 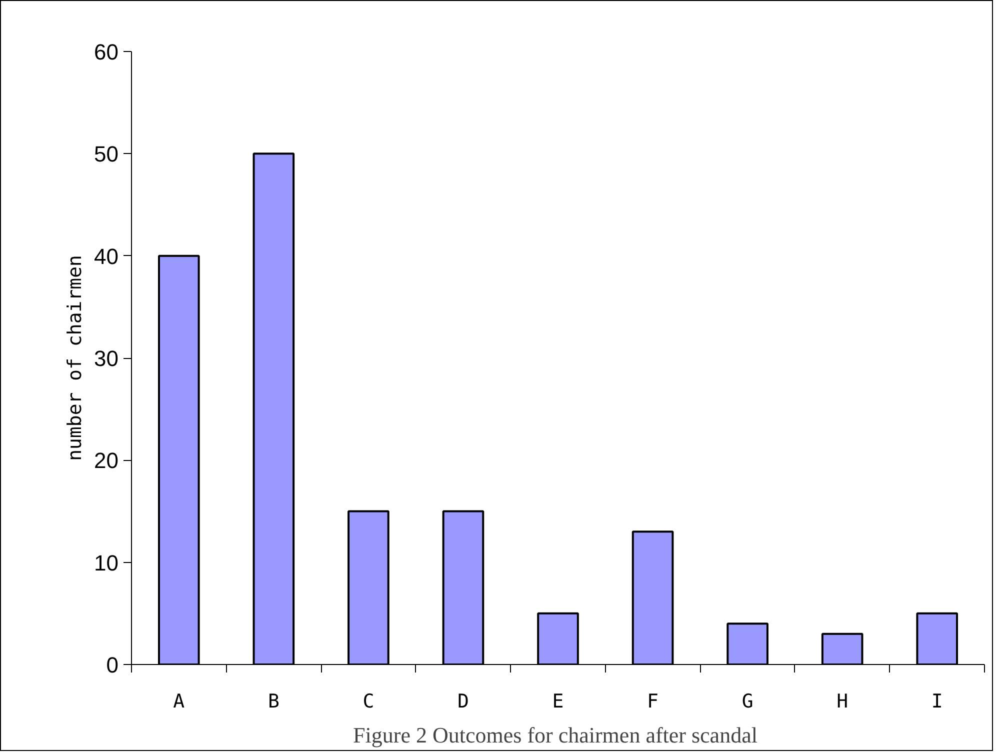 What do you see at coordinates (179, 701) in the screenshot?
I see `x-tick-label: A` at bounding box center [179, 701].